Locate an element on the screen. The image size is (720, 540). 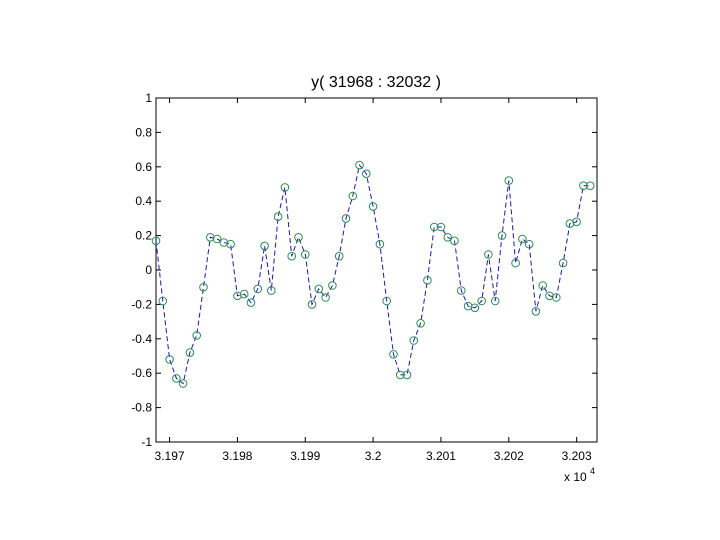
y-tick-label: -0.8 is located at coordinates (141, 408).